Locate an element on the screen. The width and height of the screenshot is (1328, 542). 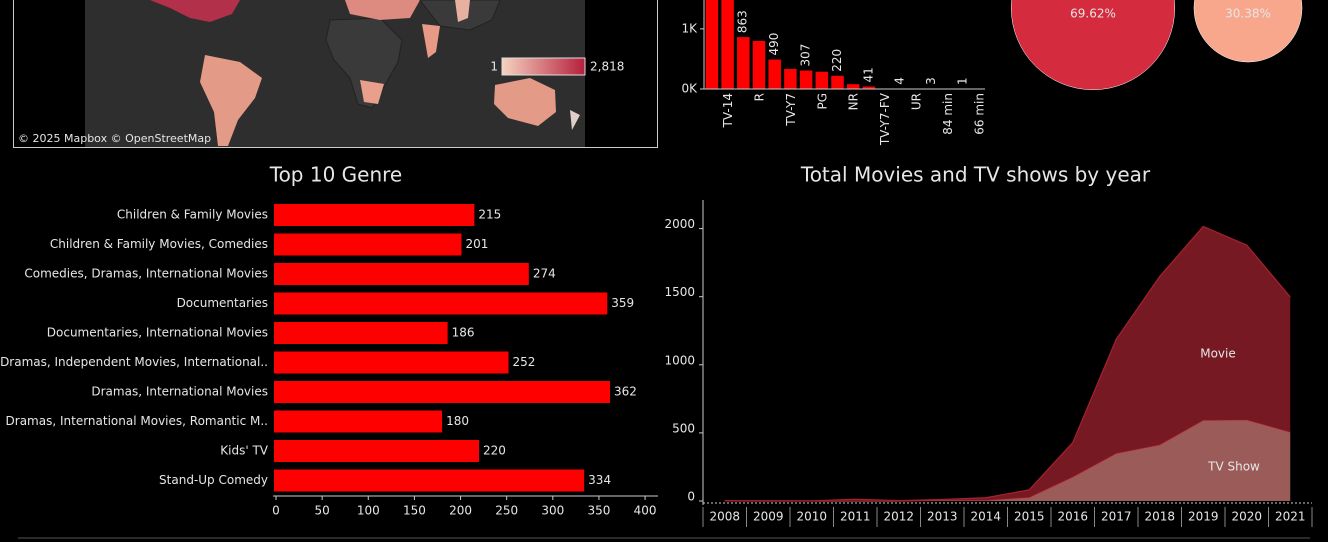
y-tick-label: 1K is located at coordinates (689, 28).